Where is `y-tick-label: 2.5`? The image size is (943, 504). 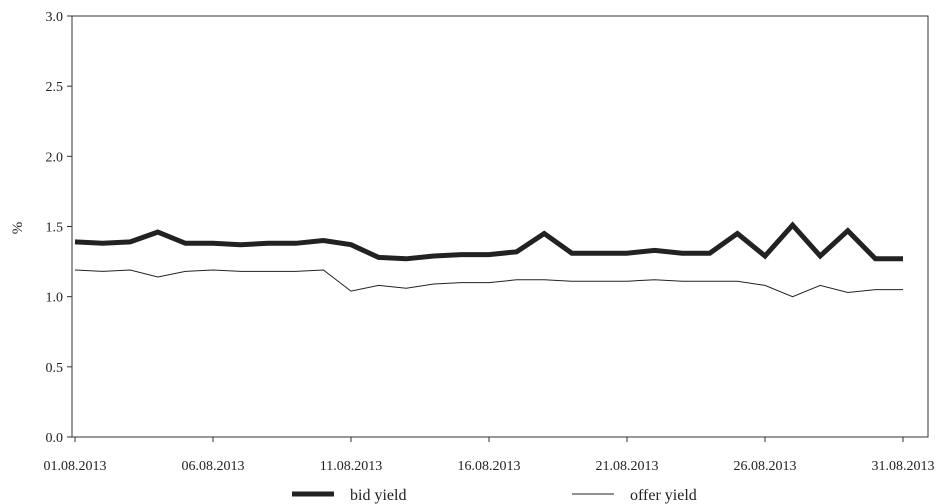
y-tick-label: 2.5 is located at coordinates (55, 87).